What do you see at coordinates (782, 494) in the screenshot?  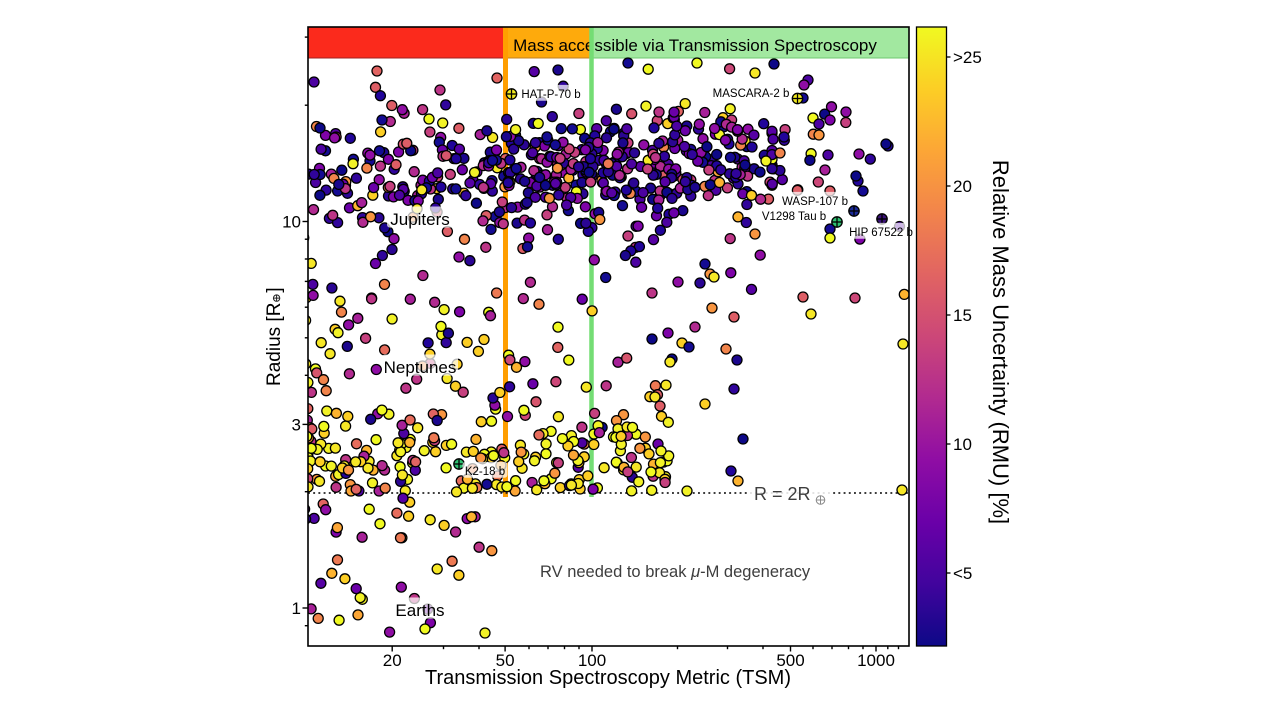 I see `svg-text: R = 2R` at bounding box center [782, 494].